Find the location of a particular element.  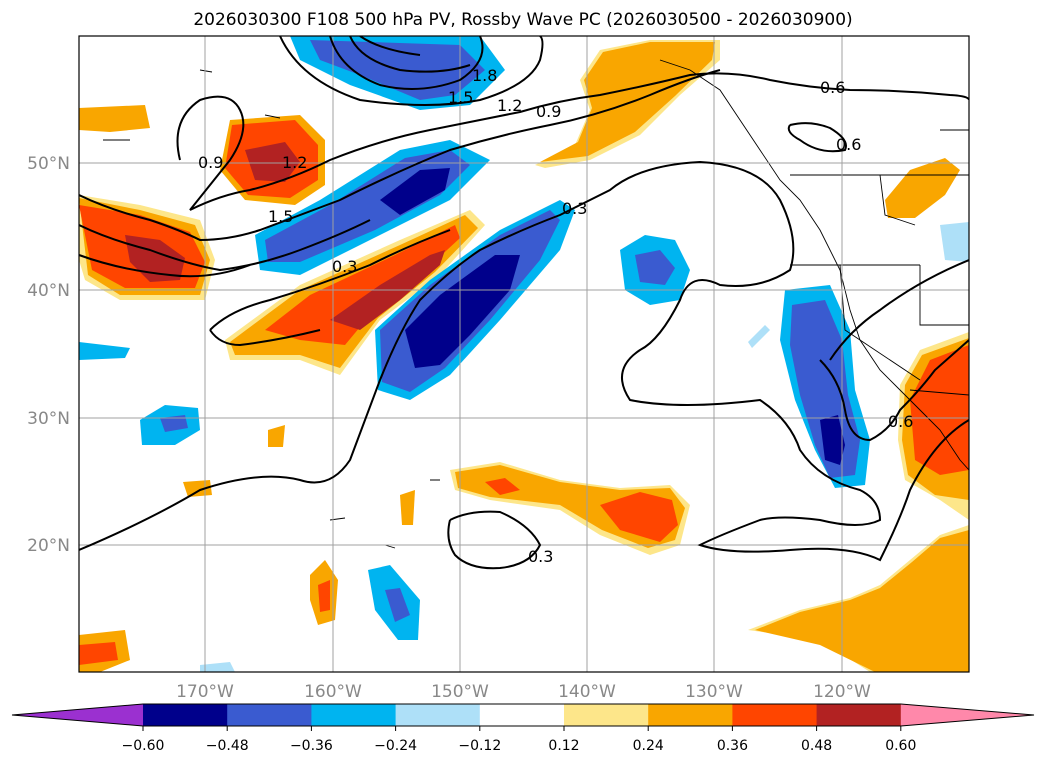

lat-label: 20°N is located at coordinates (48, 546).